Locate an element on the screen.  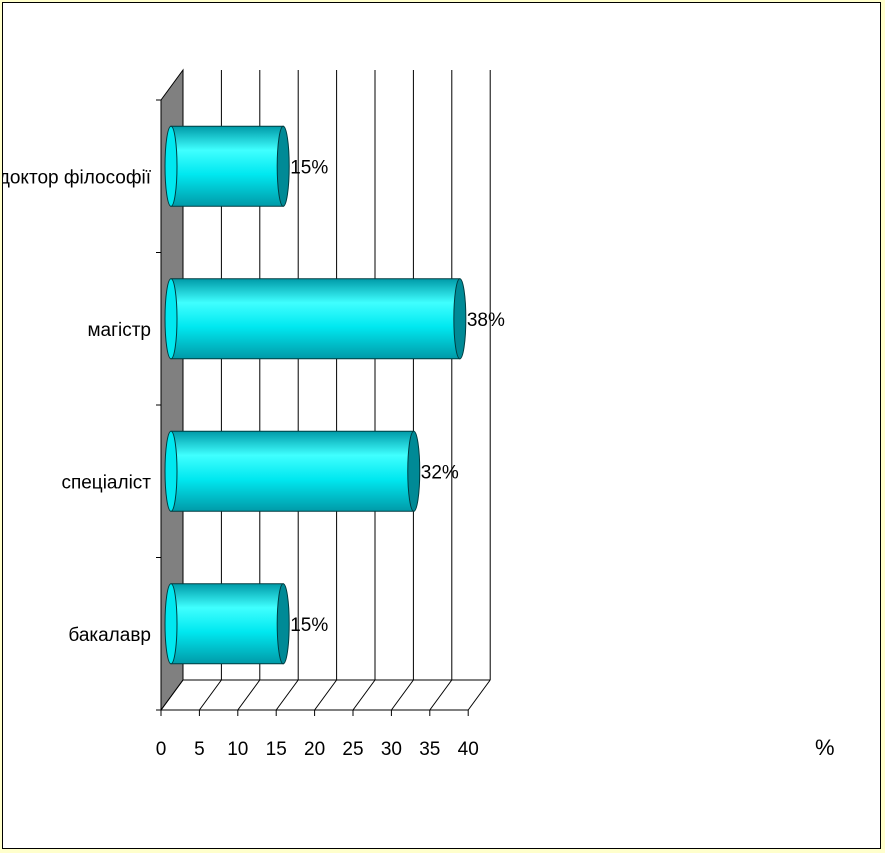
x-tick-label: 5 is located at coordinates (199, 749).